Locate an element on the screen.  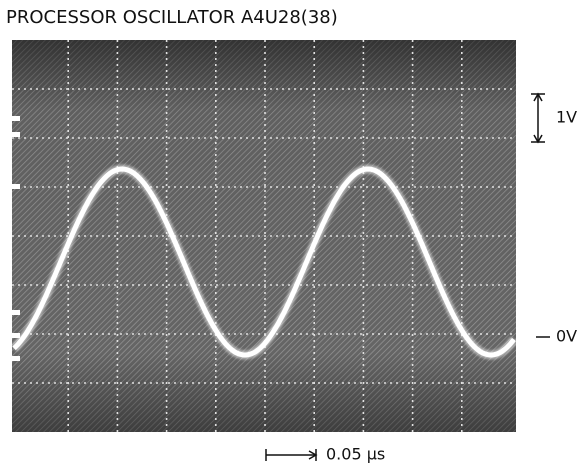
volt-scale-label: 1V is located at coordinates (566, 117).